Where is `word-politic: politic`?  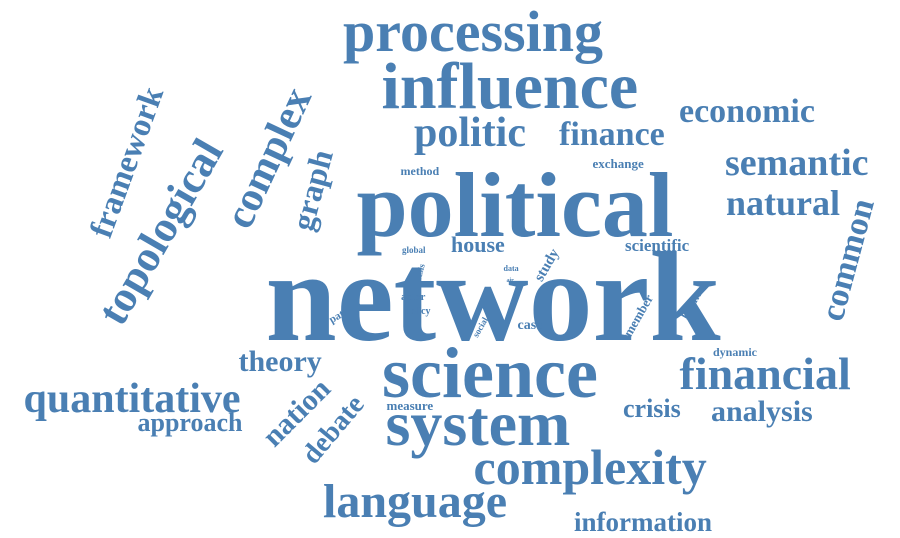
word-politic: politic is located at coordinates (470, 133).